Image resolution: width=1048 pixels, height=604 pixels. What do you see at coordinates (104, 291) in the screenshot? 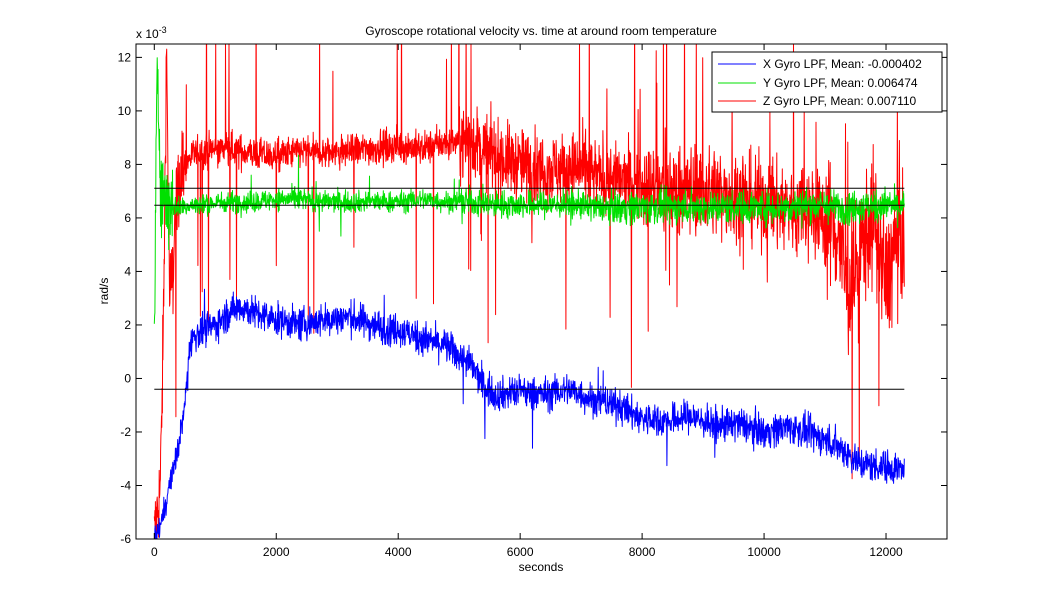
I see `y-axis-label: rad/s` at bounding box center [104, 291].